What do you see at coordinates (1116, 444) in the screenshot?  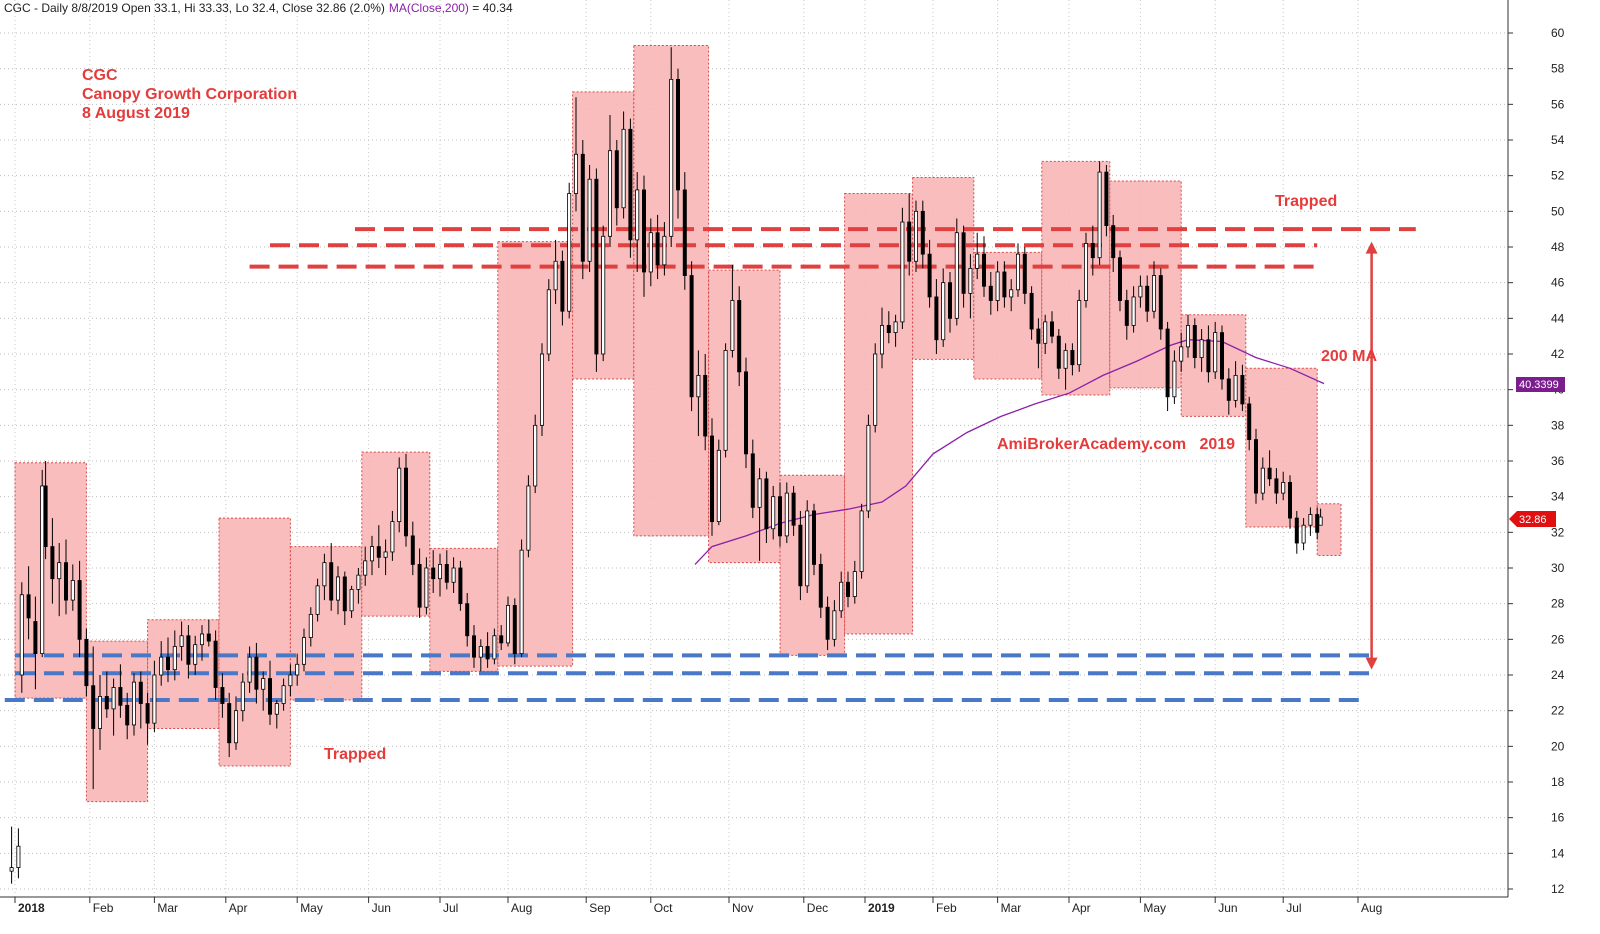 I see `watermark: AmiBrokerAcademy.com 2019` at bounding box center [1116, 444].